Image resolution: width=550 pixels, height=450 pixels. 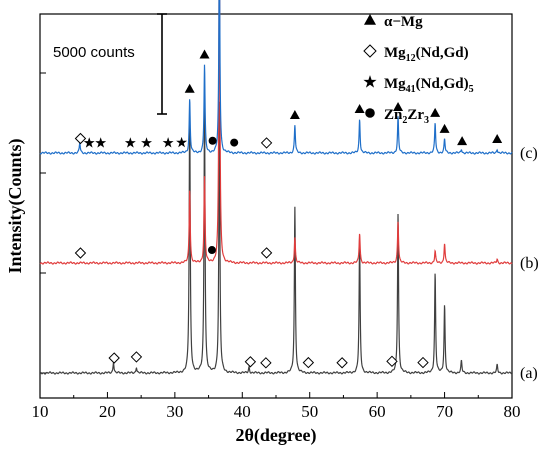 What do you see at coordinates (529, 153) in the screenshot?
I see `curve-label: (c)` at bounding box center [529, 153].